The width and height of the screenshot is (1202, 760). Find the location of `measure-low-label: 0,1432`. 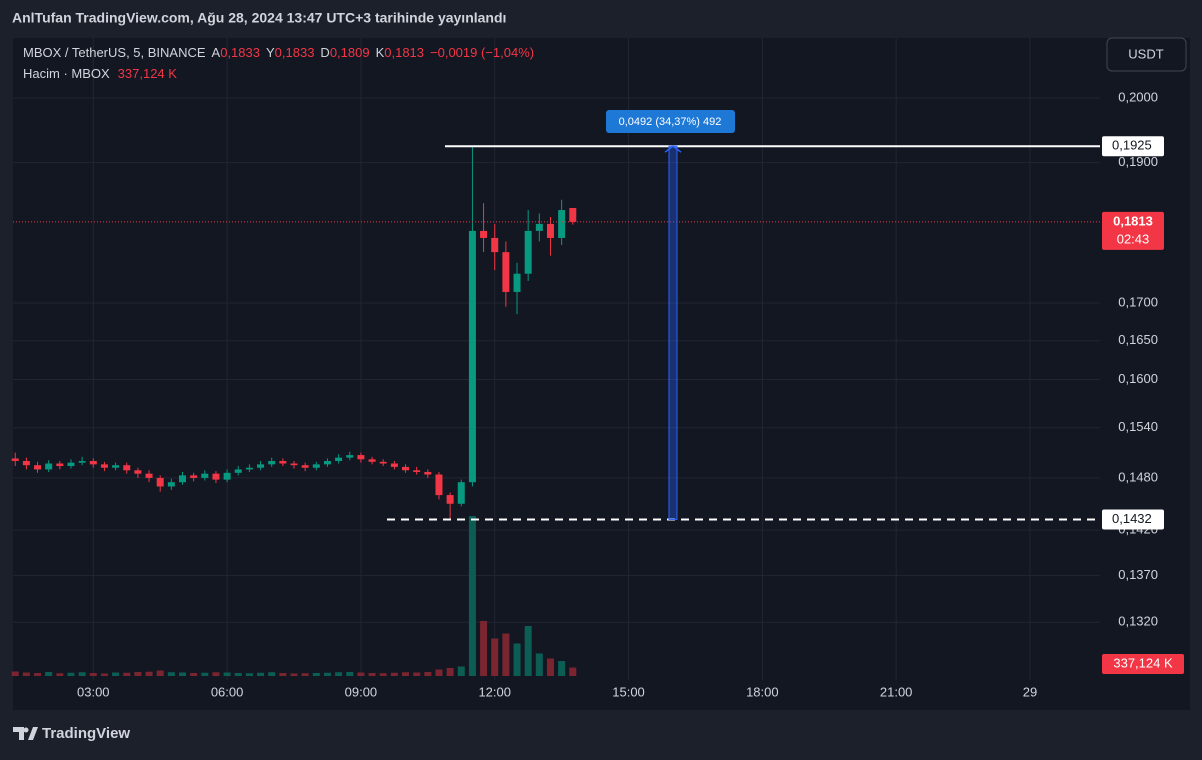

measure-low-label: 0,1432 is located at coordinates (1132, 518).